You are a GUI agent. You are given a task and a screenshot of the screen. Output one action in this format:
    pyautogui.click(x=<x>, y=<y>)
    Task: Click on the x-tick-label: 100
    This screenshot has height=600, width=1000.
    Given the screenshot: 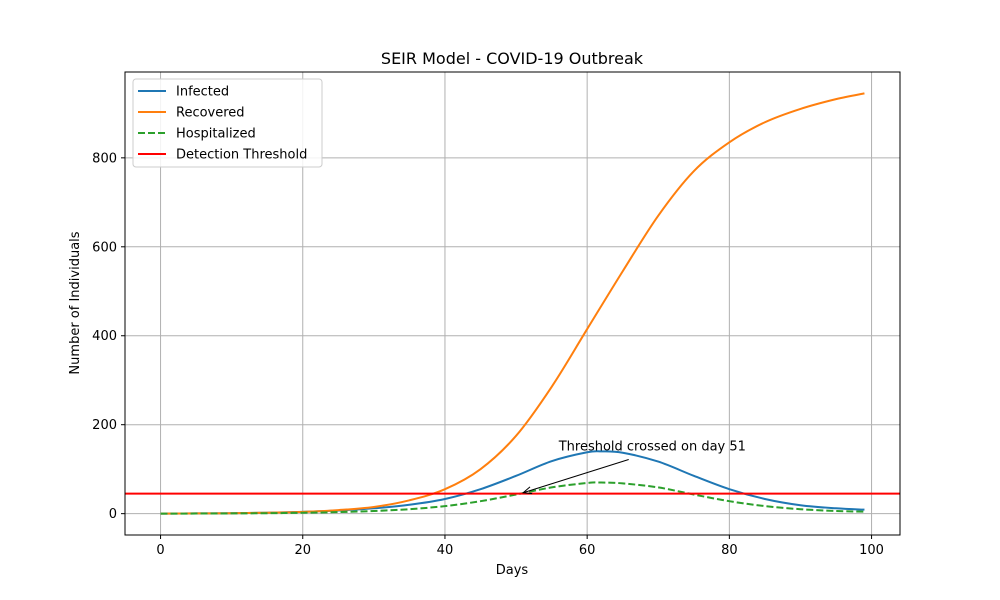 What is the action you would take?
    pyautogui.click(x=871, y=550)
    